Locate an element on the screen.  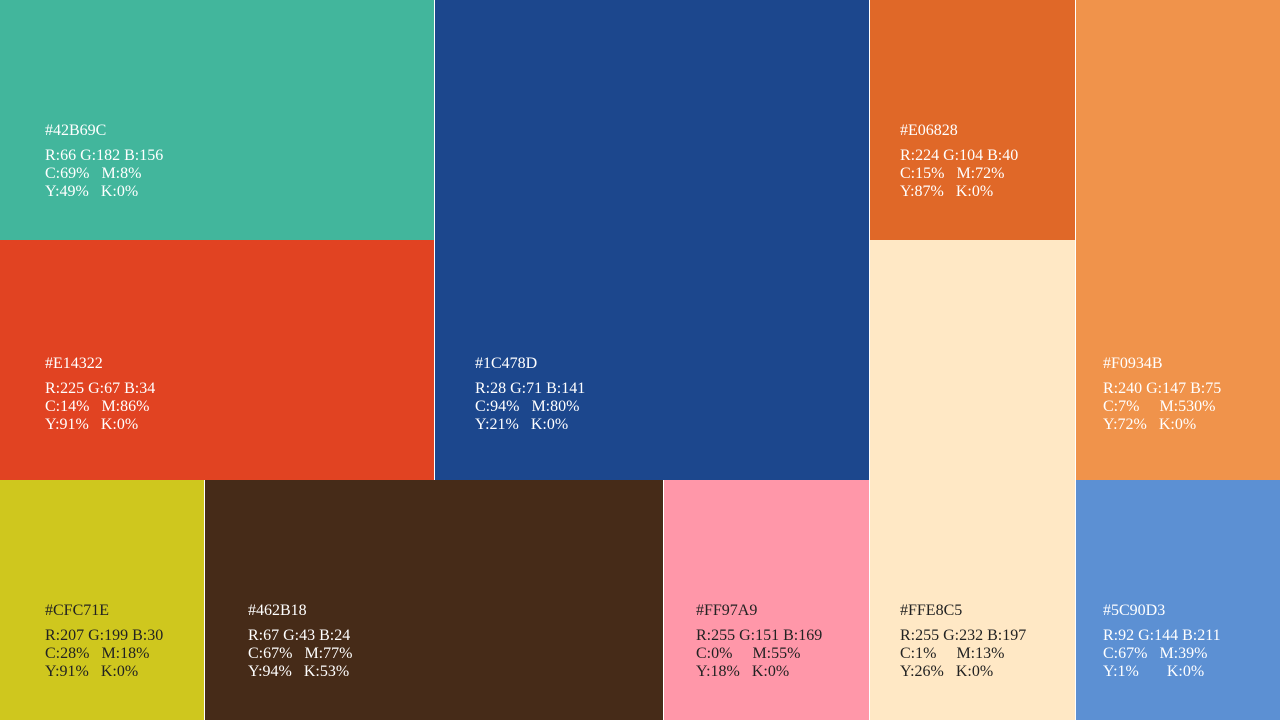
hex-code: #CFC71E is located at coordinates (77, 610).